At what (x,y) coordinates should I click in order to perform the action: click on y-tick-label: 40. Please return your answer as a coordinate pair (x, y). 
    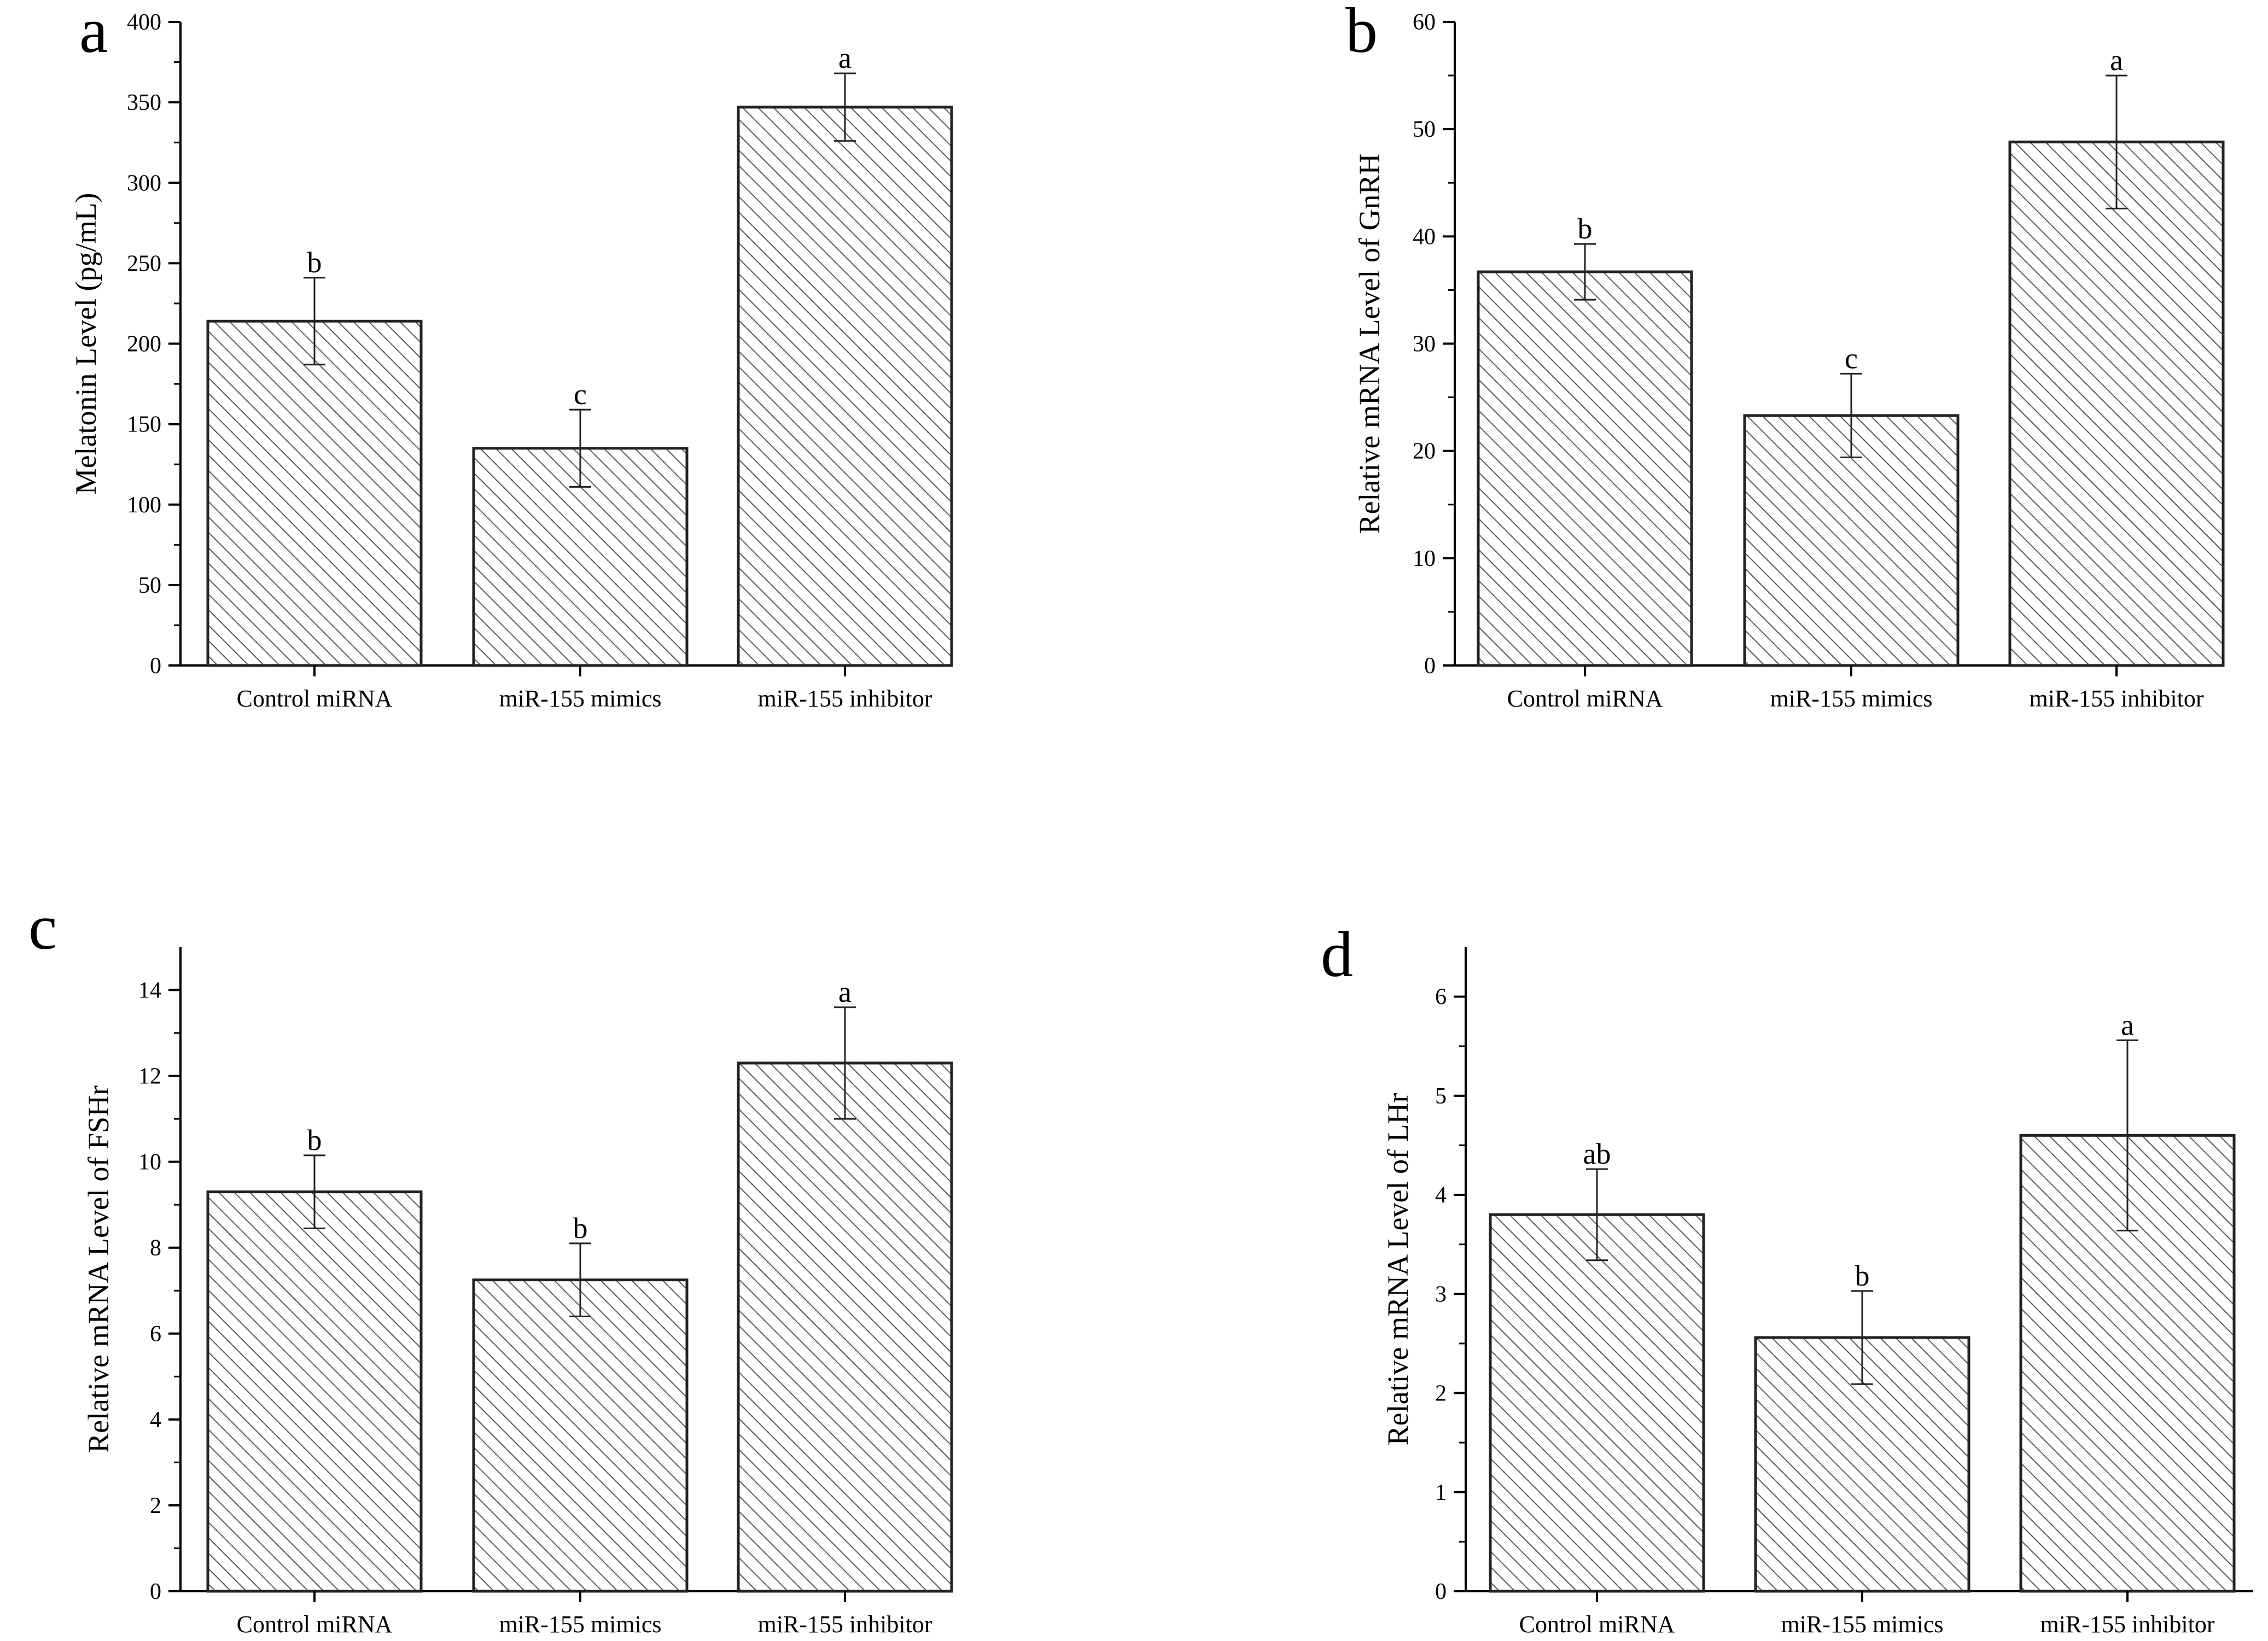
    Looking at the image, I should click on (1424, 236).